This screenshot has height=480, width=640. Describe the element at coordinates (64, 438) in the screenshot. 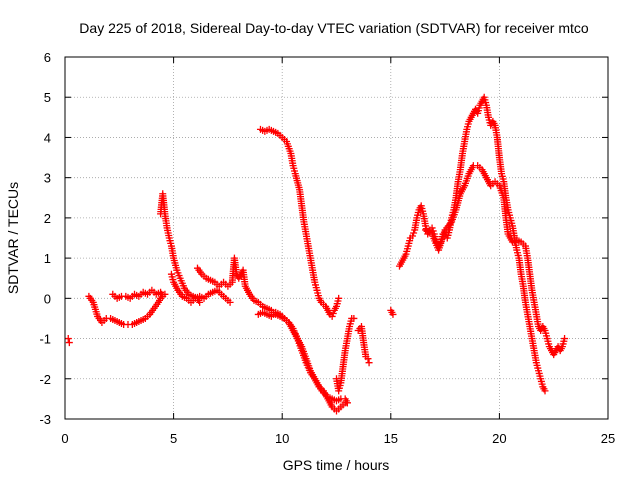

I see `x-tick-label: 0` at that location.